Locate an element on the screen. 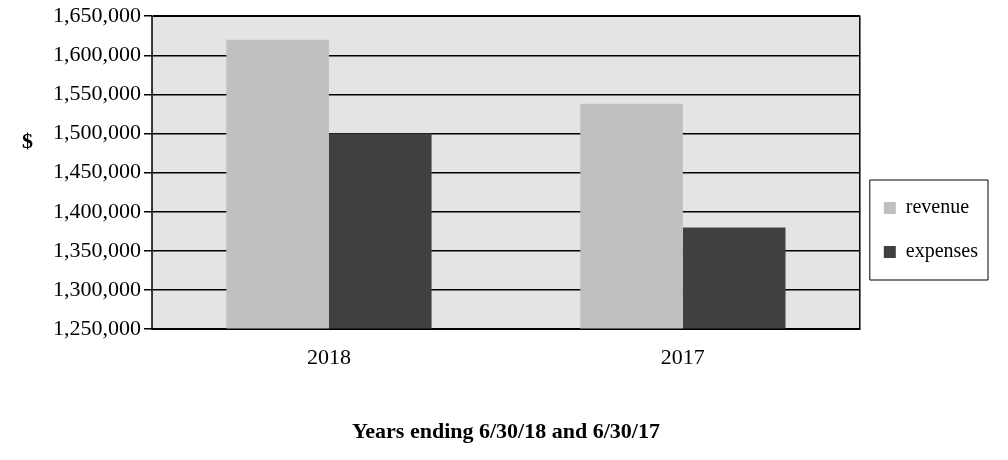  y-tick-label: 1,300,000 is located at coordinates (97, 288).